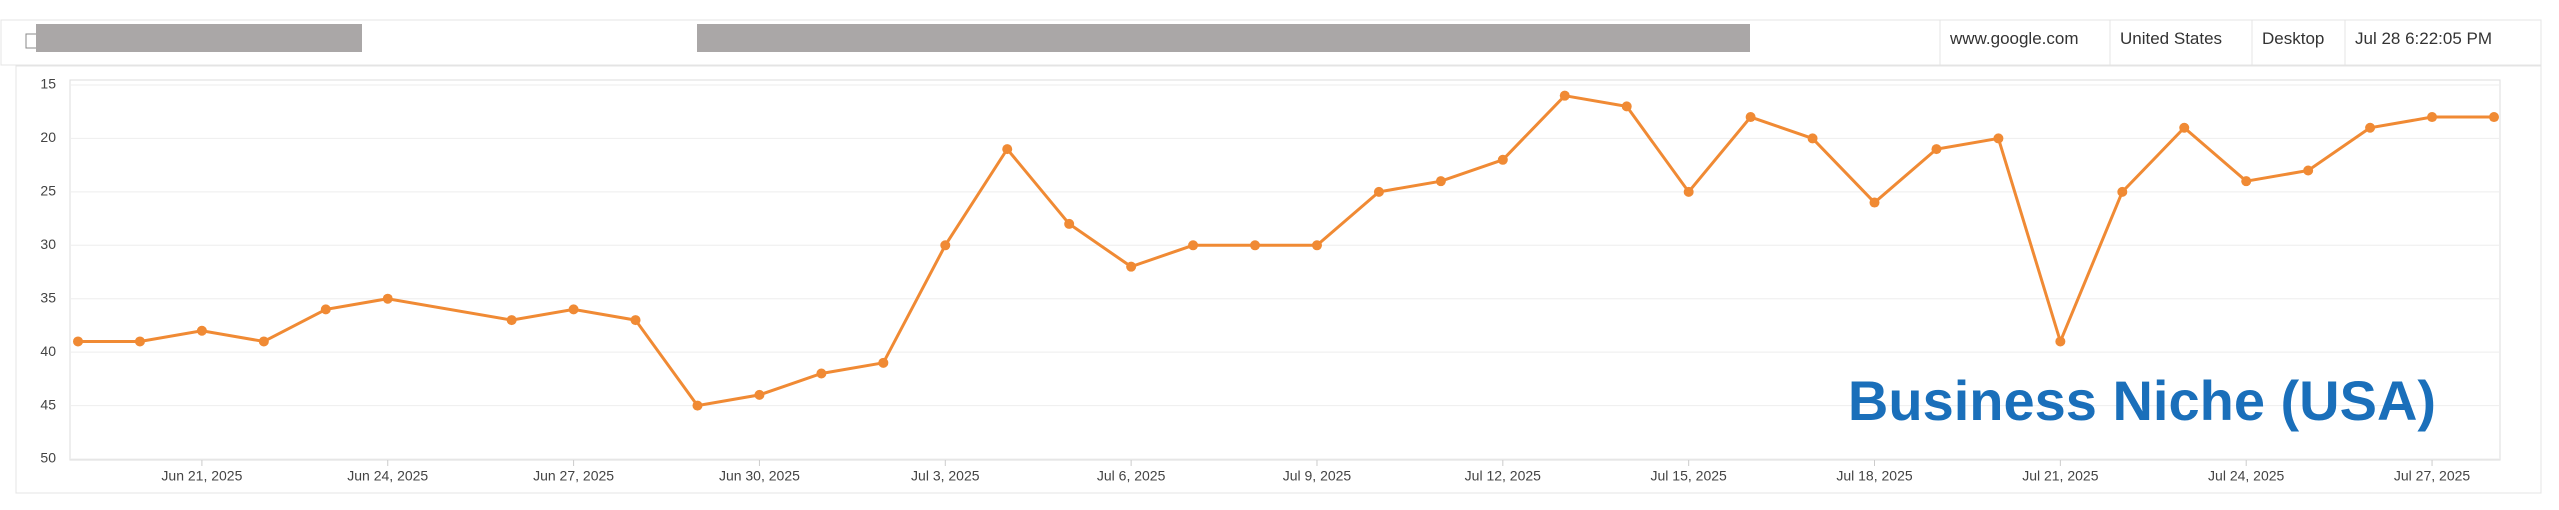 This screenshot has width=2559, height=510. I want to click on y-tick-label: 25, so click(48, 191).